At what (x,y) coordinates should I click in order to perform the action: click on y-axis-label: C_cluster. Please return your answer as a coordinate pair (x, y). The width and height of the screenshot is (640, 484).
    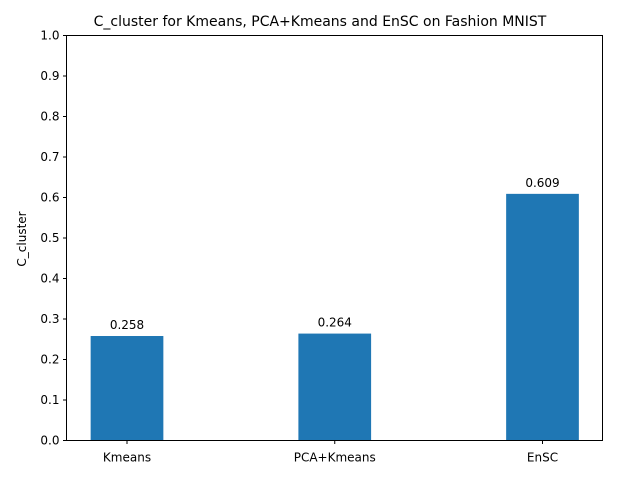
    Looking at the image, I should click on (22, 238).